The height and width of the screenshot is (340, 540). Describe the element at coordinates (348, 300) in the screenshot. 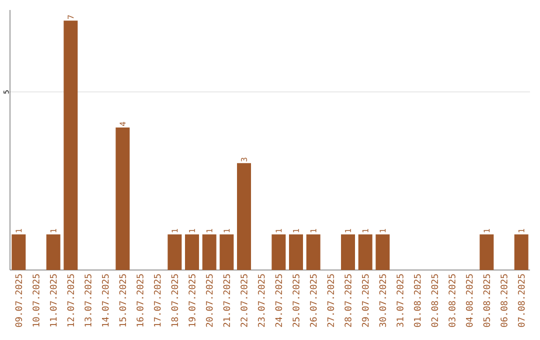

I see `x-tick-label: 28.07.2025` at that location.